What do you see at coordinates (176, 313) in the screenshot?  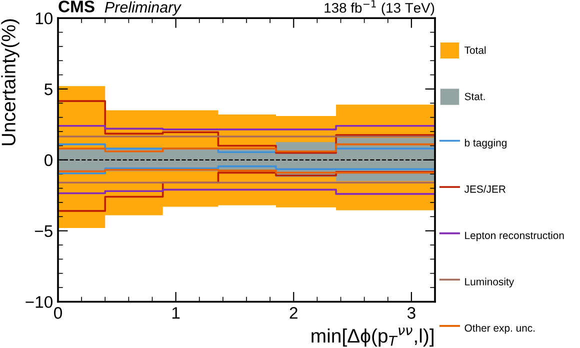 I see `x-tick-label: 1` at bounding box center [176, 313].